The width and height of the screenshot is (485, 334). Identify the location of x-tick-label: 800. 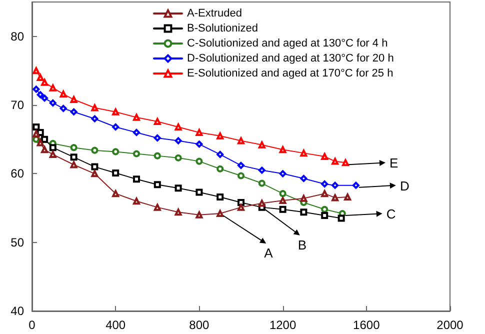
(199, 325).